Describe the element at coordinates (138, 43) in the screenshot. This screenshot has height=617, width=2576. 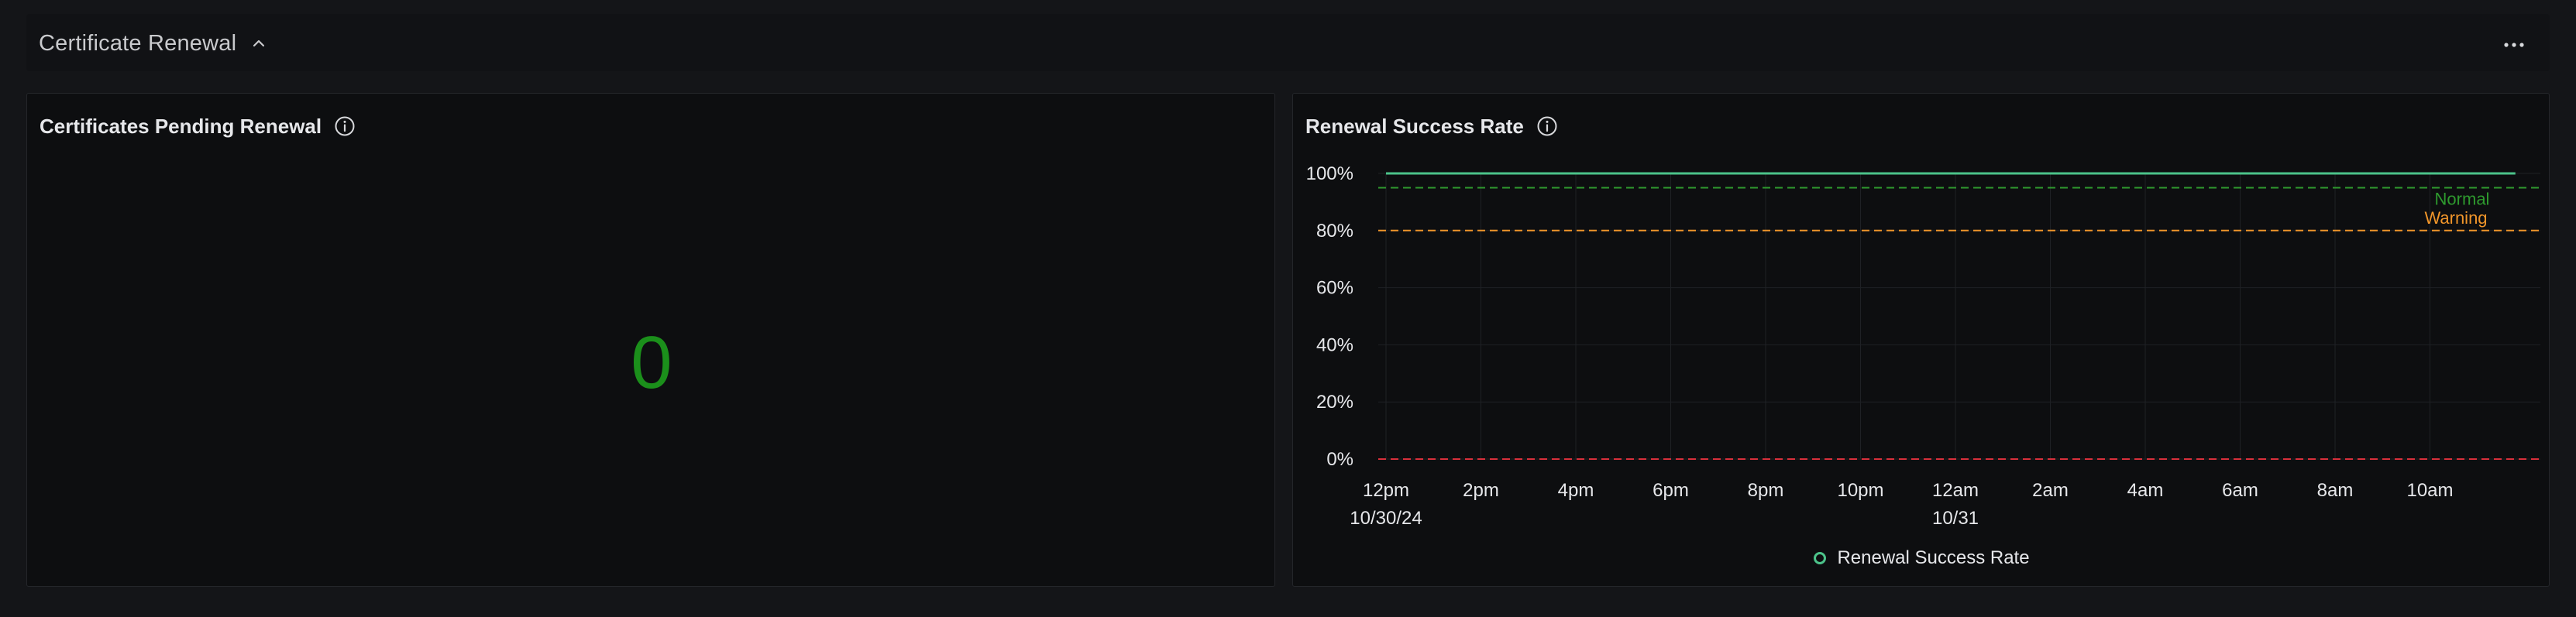
I see `section-title: Certificate Renewal` at that location.